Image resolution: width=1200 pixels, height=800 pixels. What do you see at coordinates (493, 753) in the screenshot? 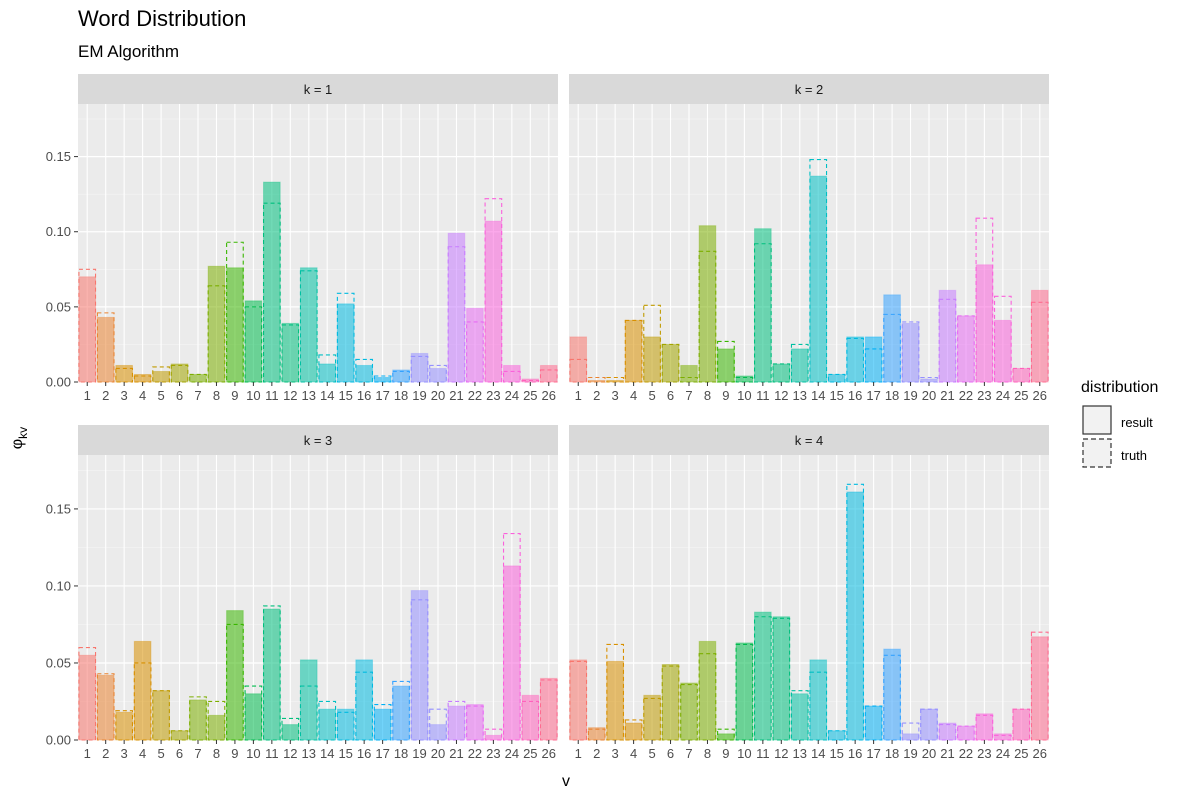
I see `x-tick-label: 23` at bounding box center [493, 753].